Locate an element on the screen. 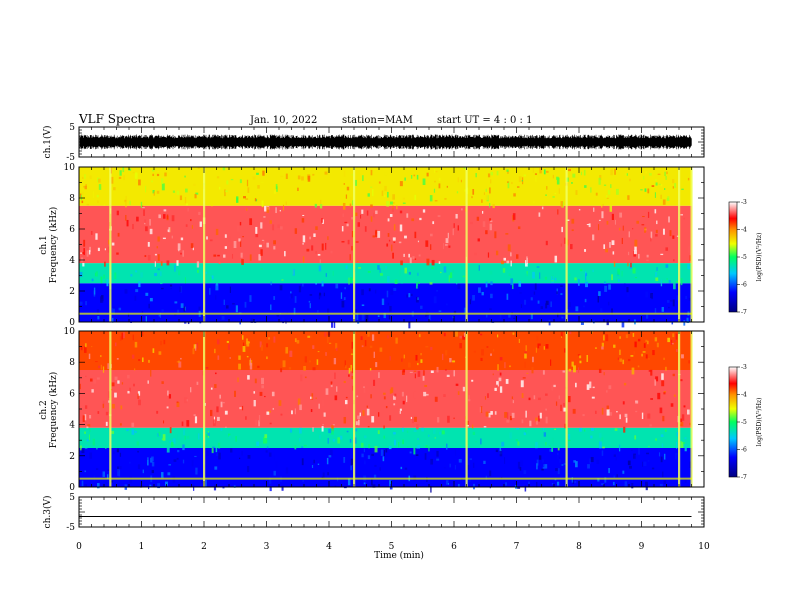  x-axis-label: Time (min) is located at coordinates (399, 555).